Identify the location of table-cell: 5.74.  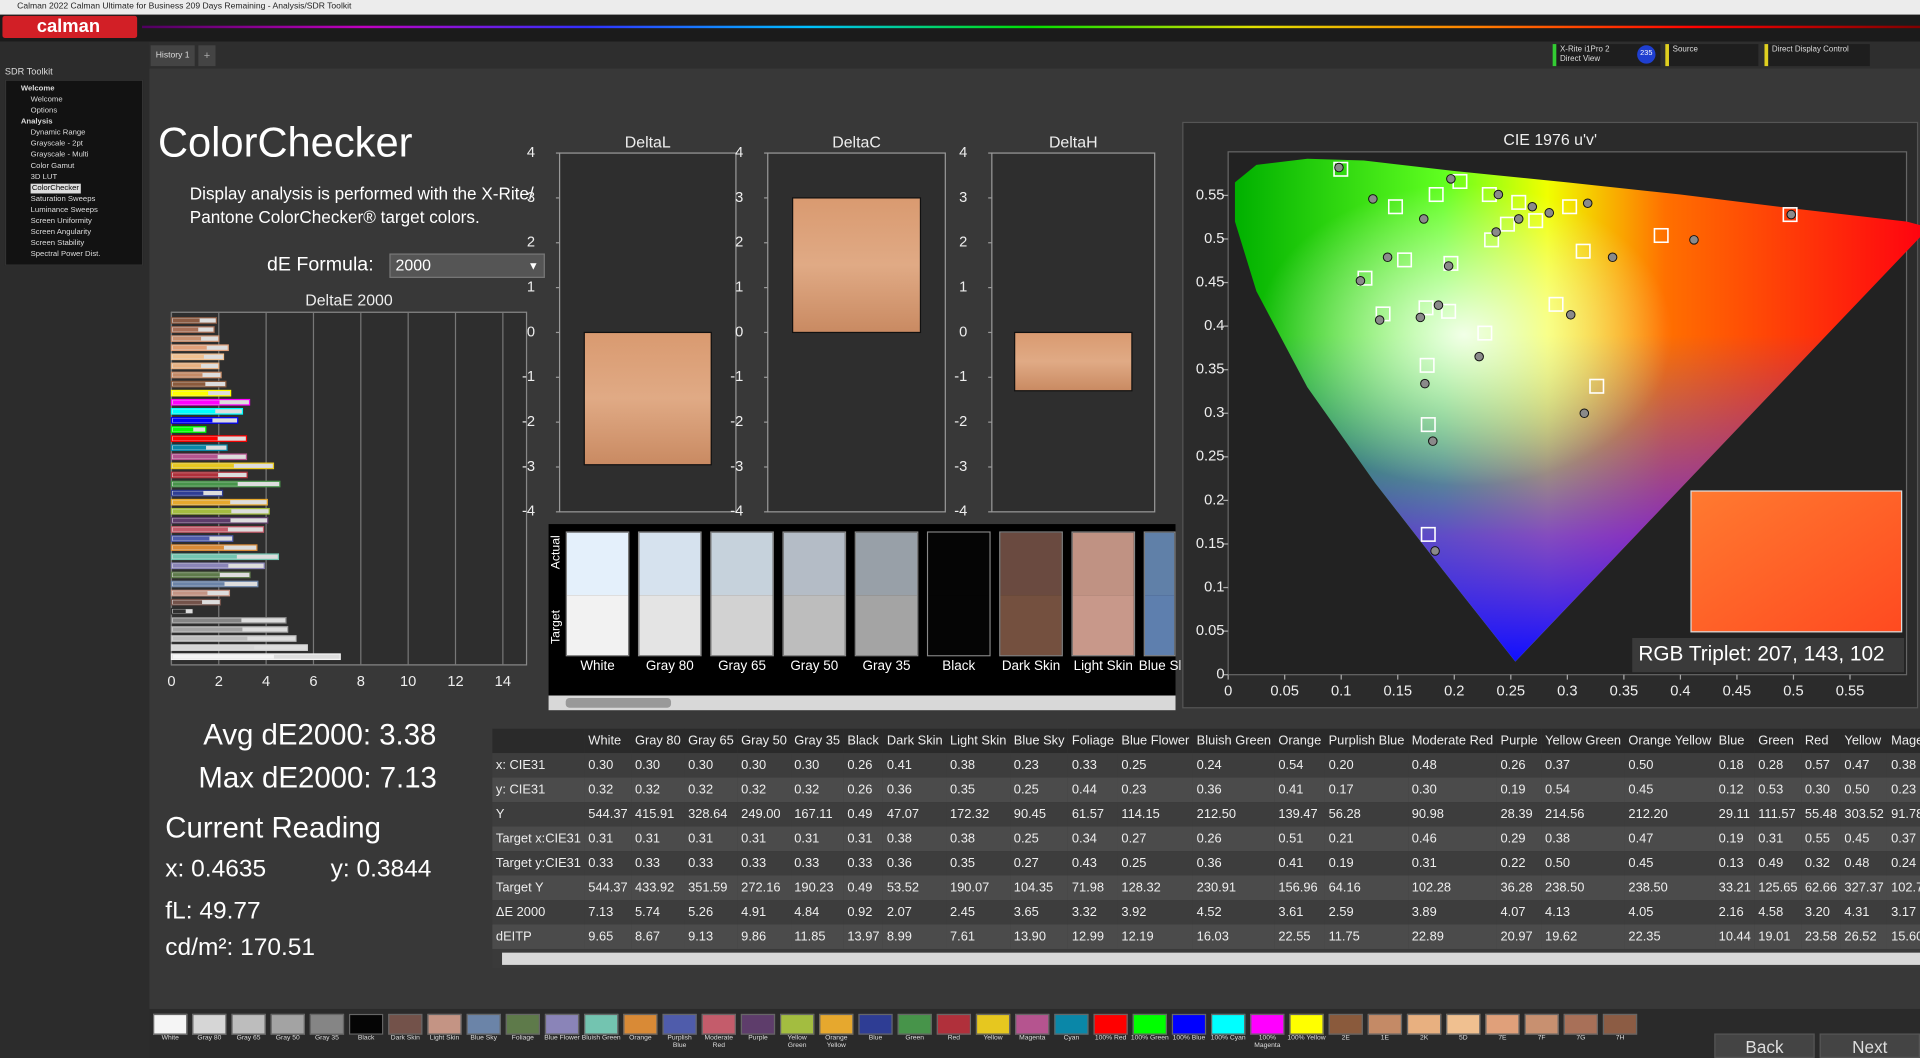
(647, 912).